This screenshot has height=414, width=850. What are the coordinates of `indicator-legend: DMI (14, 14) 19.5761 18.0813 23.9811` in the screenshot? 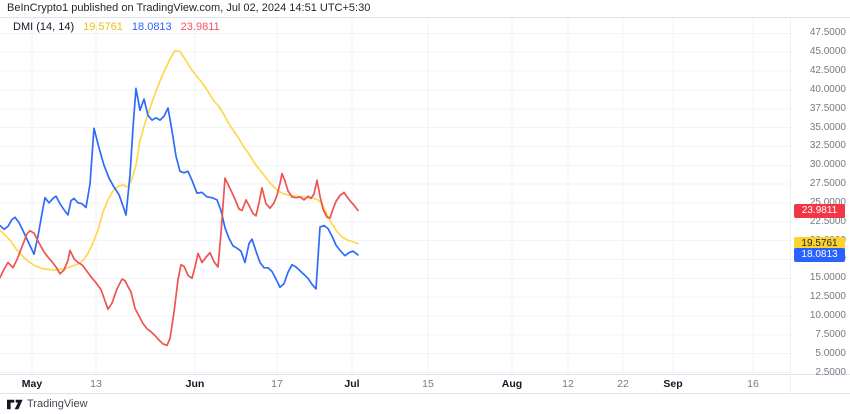 It's located at (116, 27).